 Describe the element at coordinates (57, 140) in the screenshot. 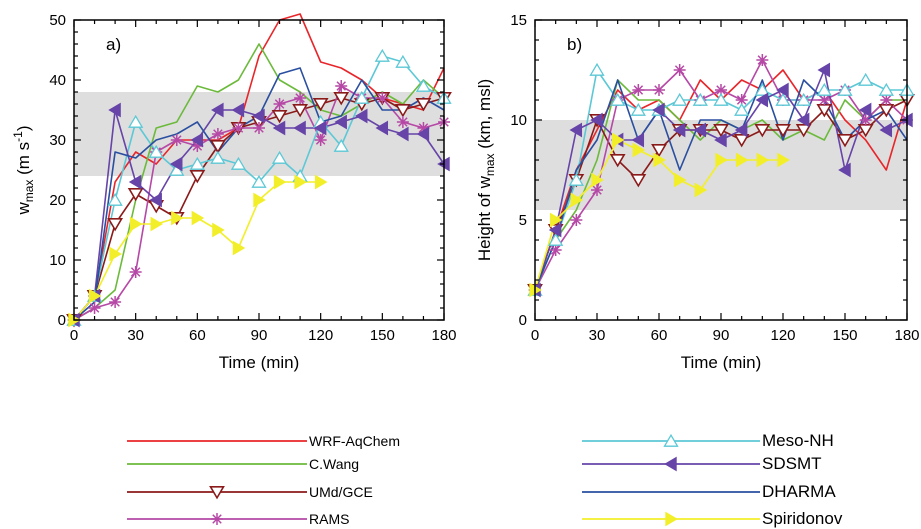

I see `y-tick-label: 30` at that location.